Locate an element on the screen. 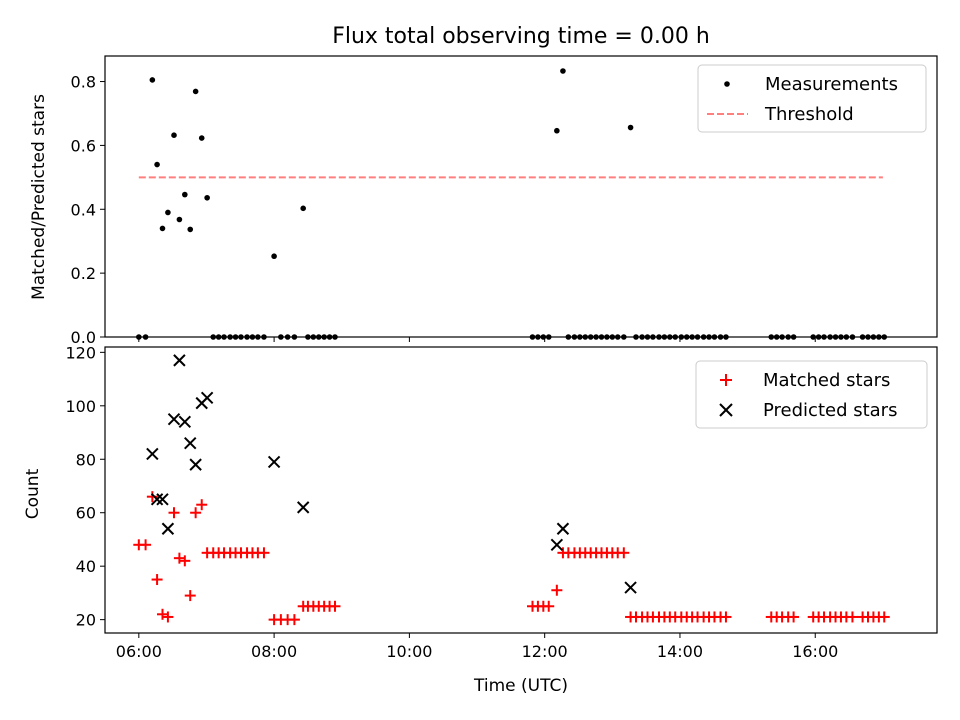 This screenshot has width=960, height=720. top-chart-title: Flux total observing time = 0.00 h is located at coordinates (521, 36).